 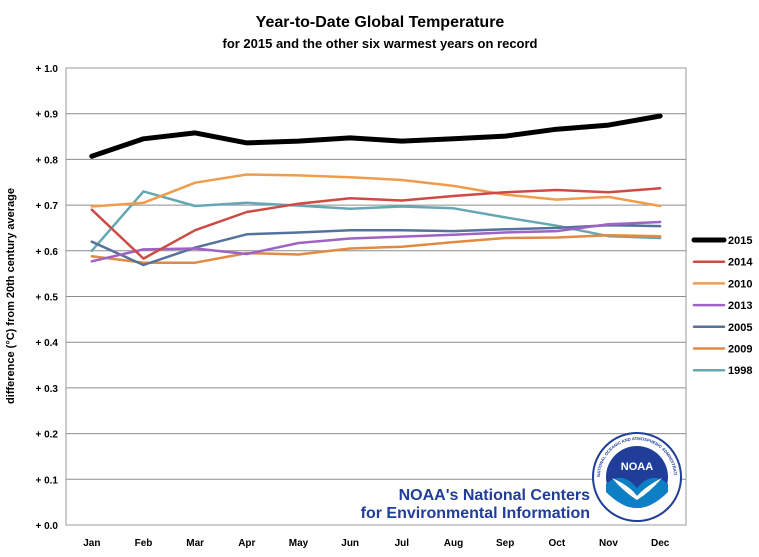 I want to click on credit-line-2: for Environmental Information, so click(x=475, y=513).